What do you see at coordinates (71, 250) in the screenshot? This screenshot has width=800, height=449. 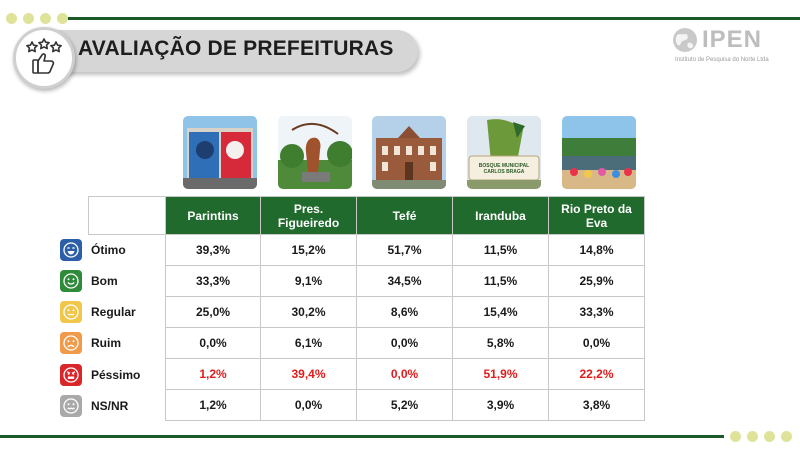 I see `very-happy-face-icon` at bounding box center [71, 250].